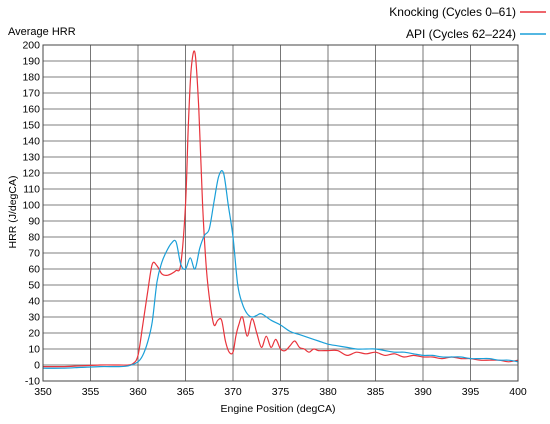  Describe the element at coordinates (31, 190) in the screenshot. I see `y-tick-label: 110` at that location.